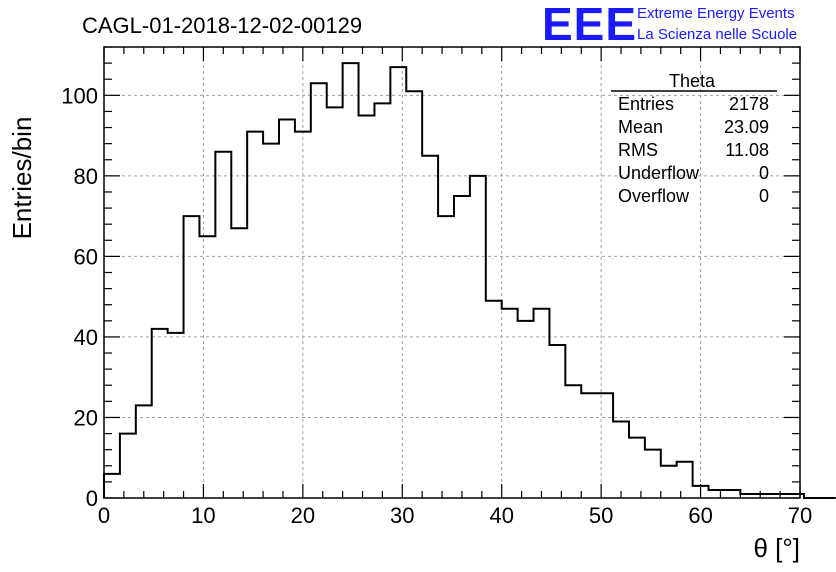 This screenshot has height=572, width=836. I want to click on y-tick-label: 100, so click(79, 95).